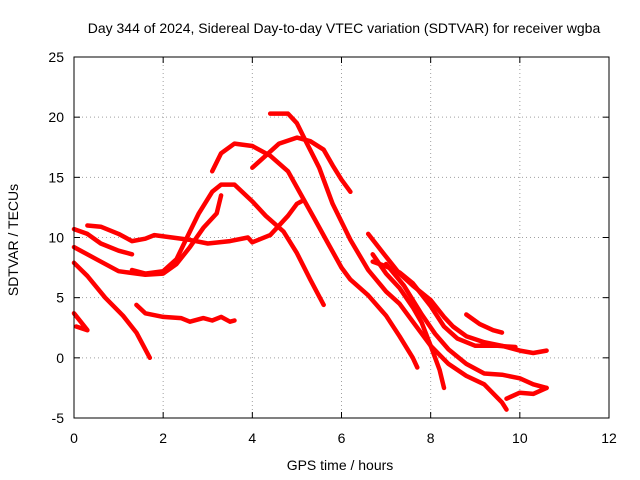 The height and width of the screenshot is (480, 640). What do you see at coordinates (163, 438) in the screenshot?
I see `x-tick-label: 2` at bounding box center [163, 438].